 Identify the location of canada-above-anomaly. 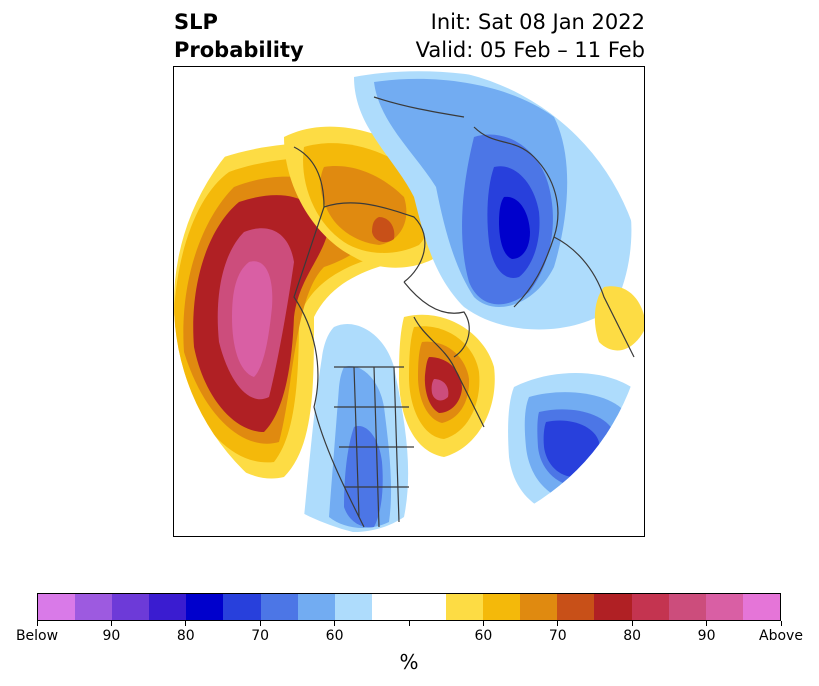
(447, 385).